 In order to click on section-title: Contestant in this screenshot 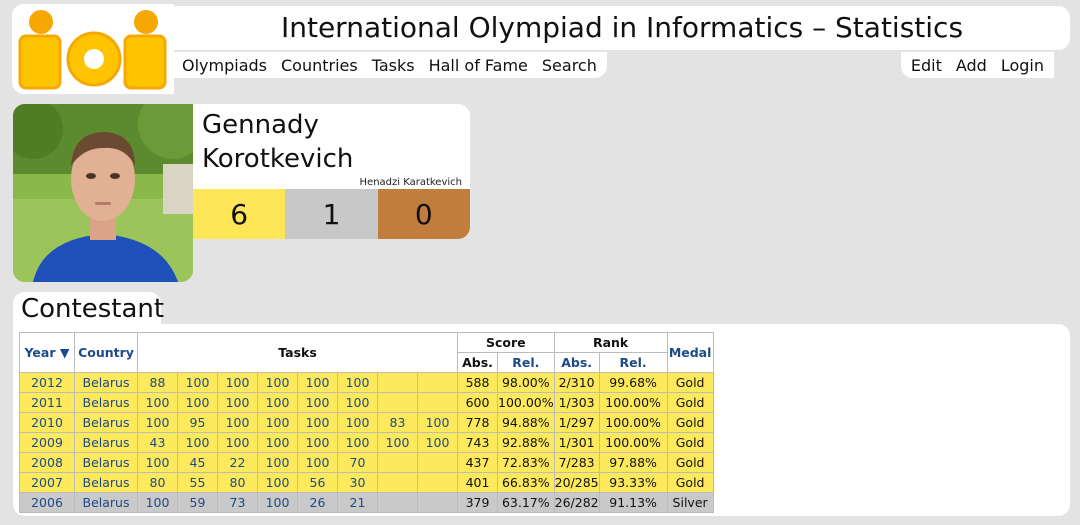, I will do `click(88, 309)`.